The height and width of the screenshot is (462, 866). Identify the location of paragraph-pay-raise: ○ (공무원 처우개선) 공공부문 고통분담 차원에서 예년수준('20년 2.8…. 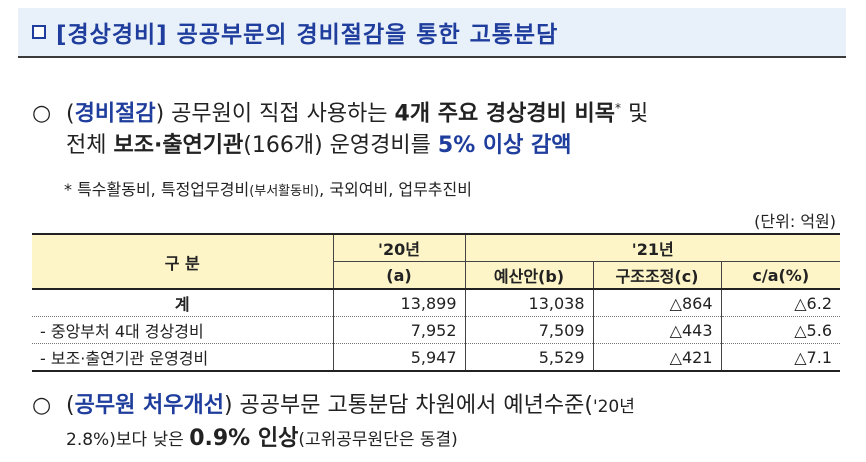
(333, 423).